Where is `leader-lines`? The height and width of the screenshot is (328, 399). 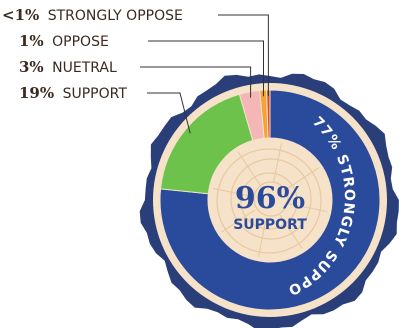
leader-lines is located at coordinates (204, 74).